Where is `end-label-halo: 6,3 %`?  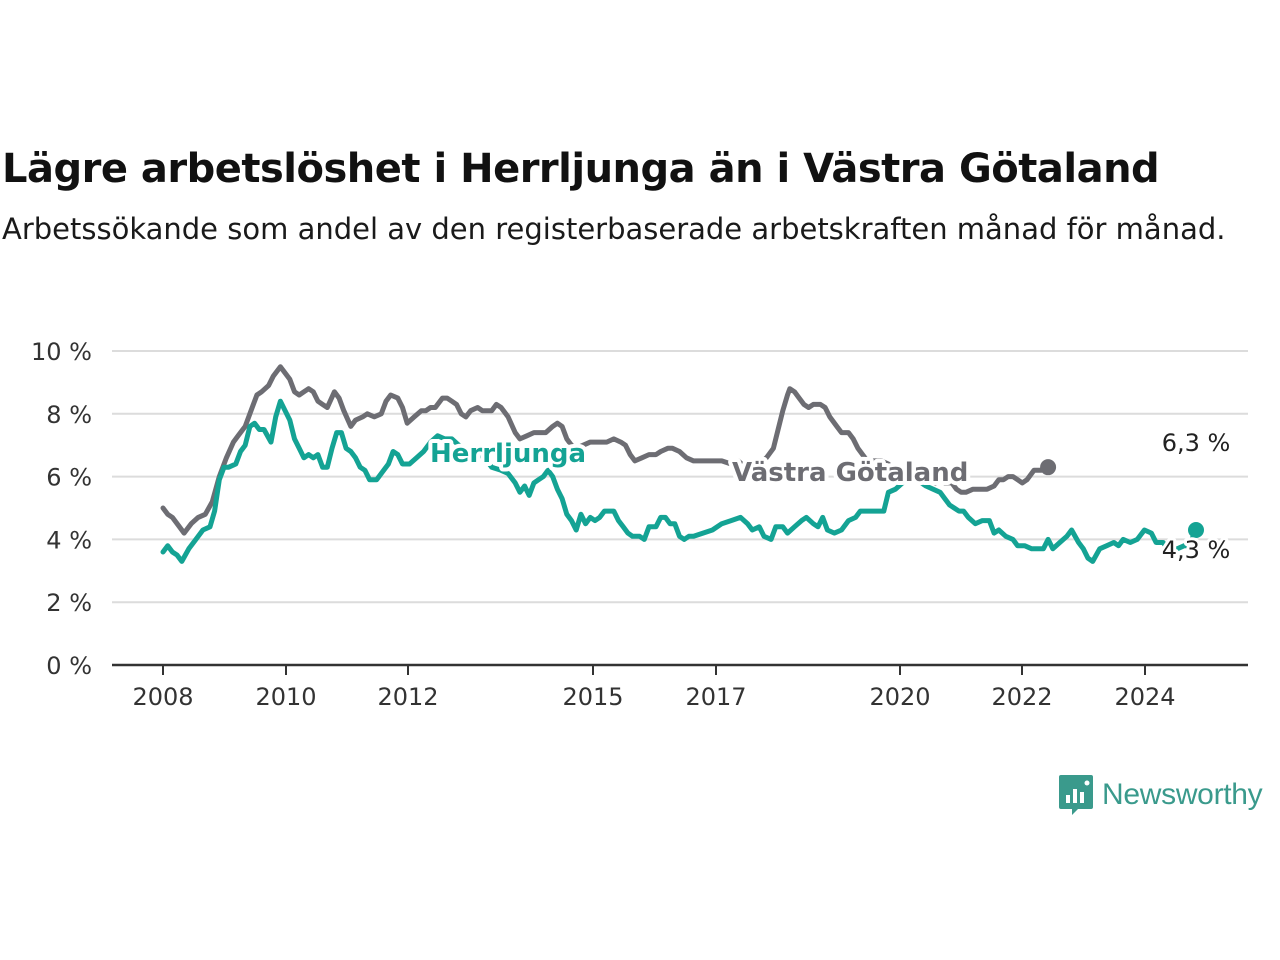
end-label-halo: 6,3 % is located at coordinates (1196, 443).